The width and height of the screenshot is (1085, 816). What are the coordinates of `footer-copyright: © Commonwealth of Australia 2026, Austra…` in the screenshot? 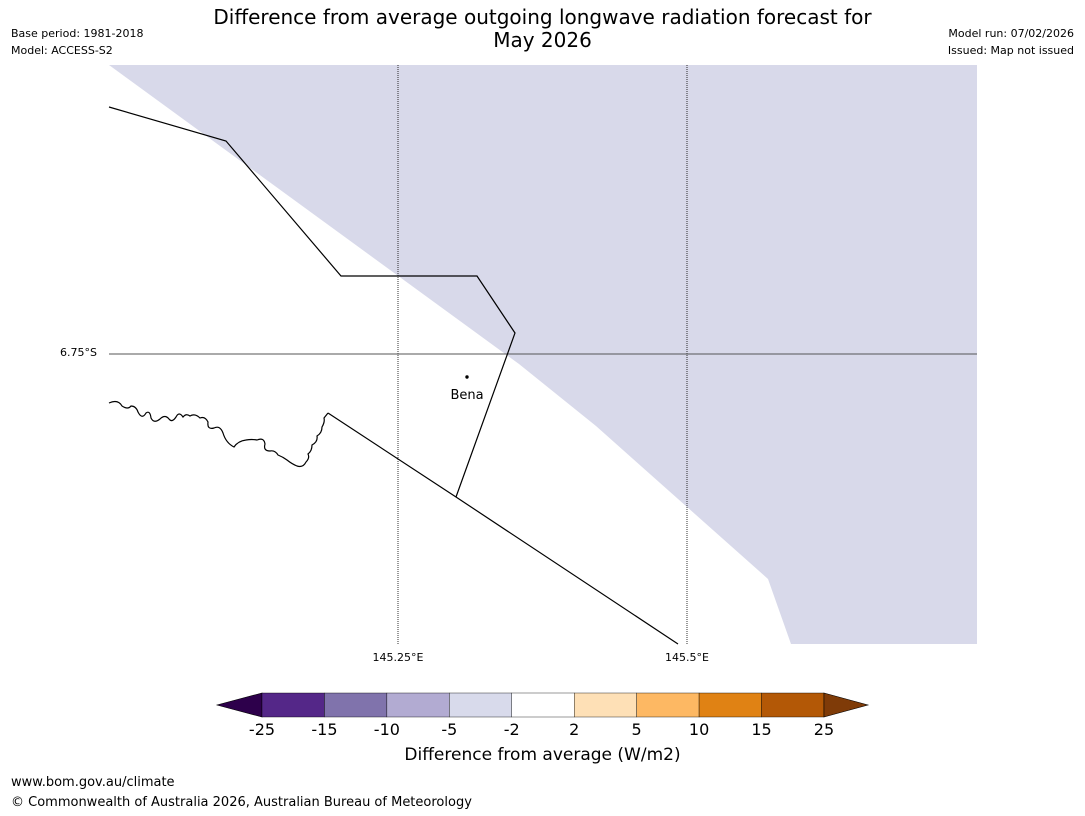 It's located at (241, 802).